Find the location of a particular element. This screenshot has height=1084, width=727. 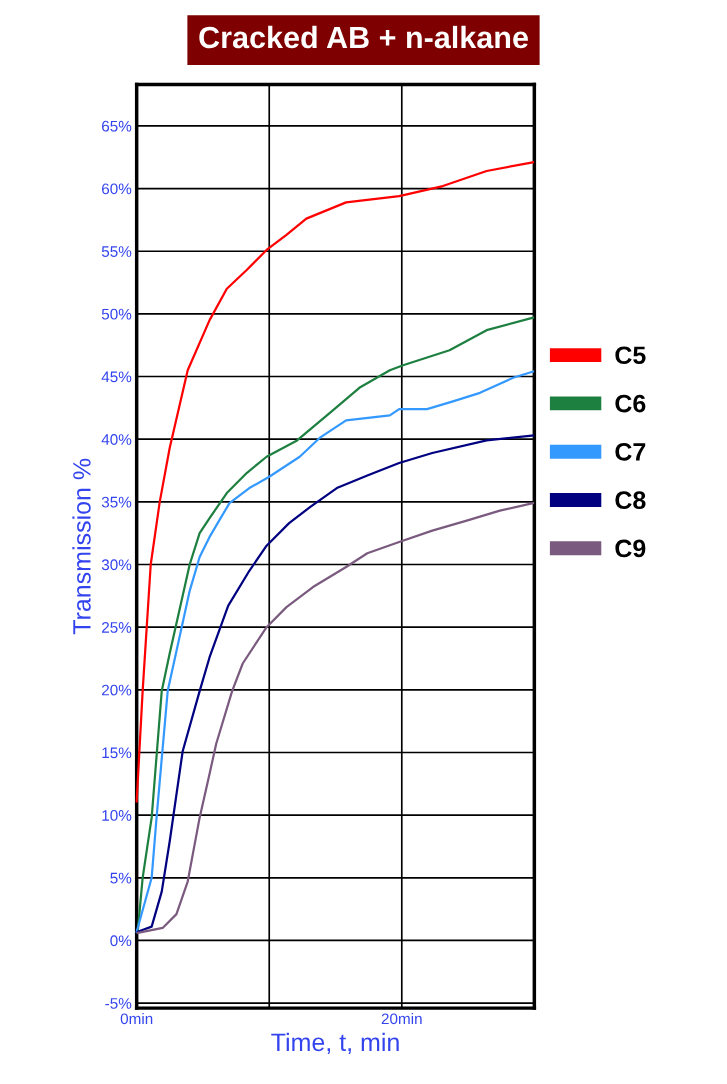

y-tick-label: 40% is located at coordinates (116, 439).